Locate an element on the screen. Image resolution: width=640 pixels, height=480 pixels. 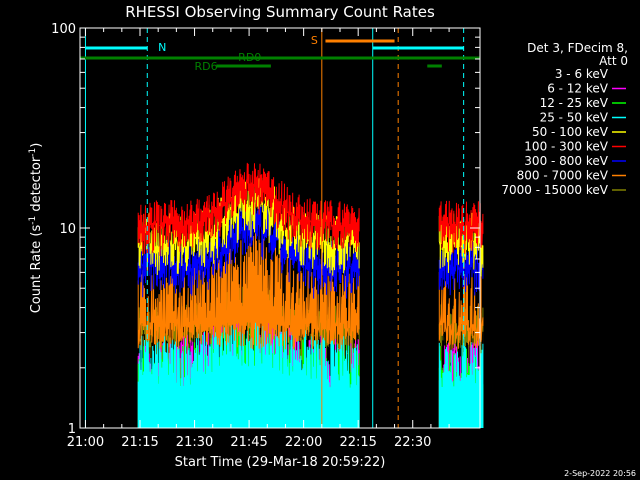
x-tick-label-6: 22:30 is located at coordinates (412, 442).